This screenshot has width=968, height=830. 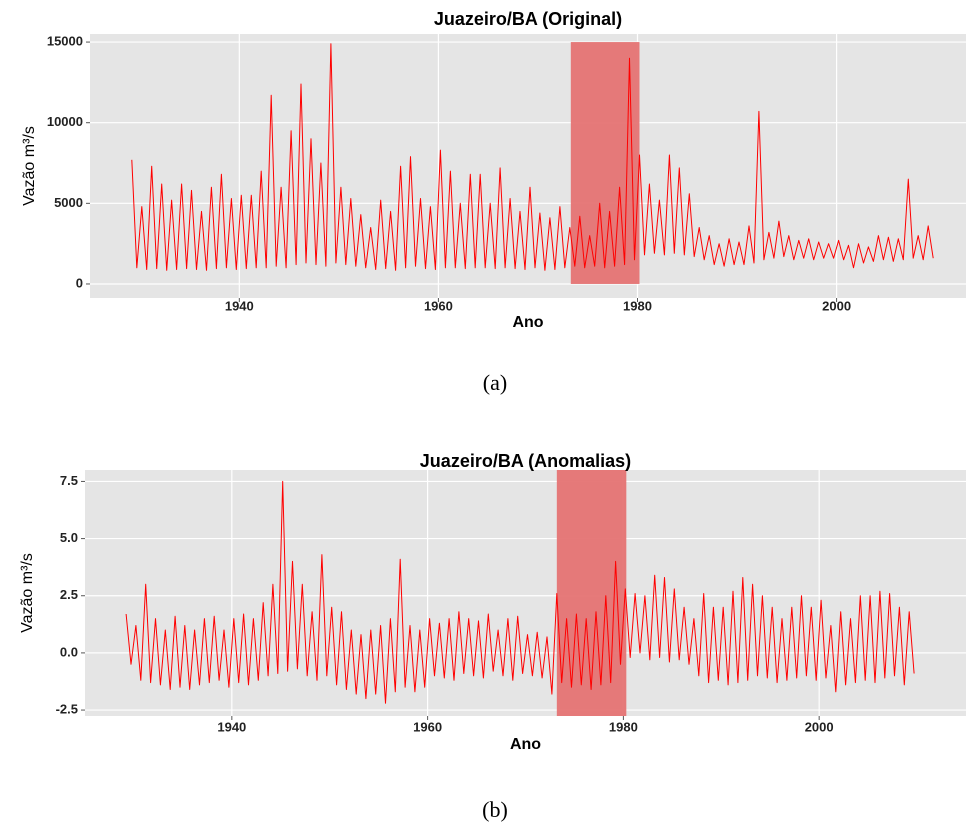 I want to click on y-tick-label: 7.5, so click(x=69, y=480).